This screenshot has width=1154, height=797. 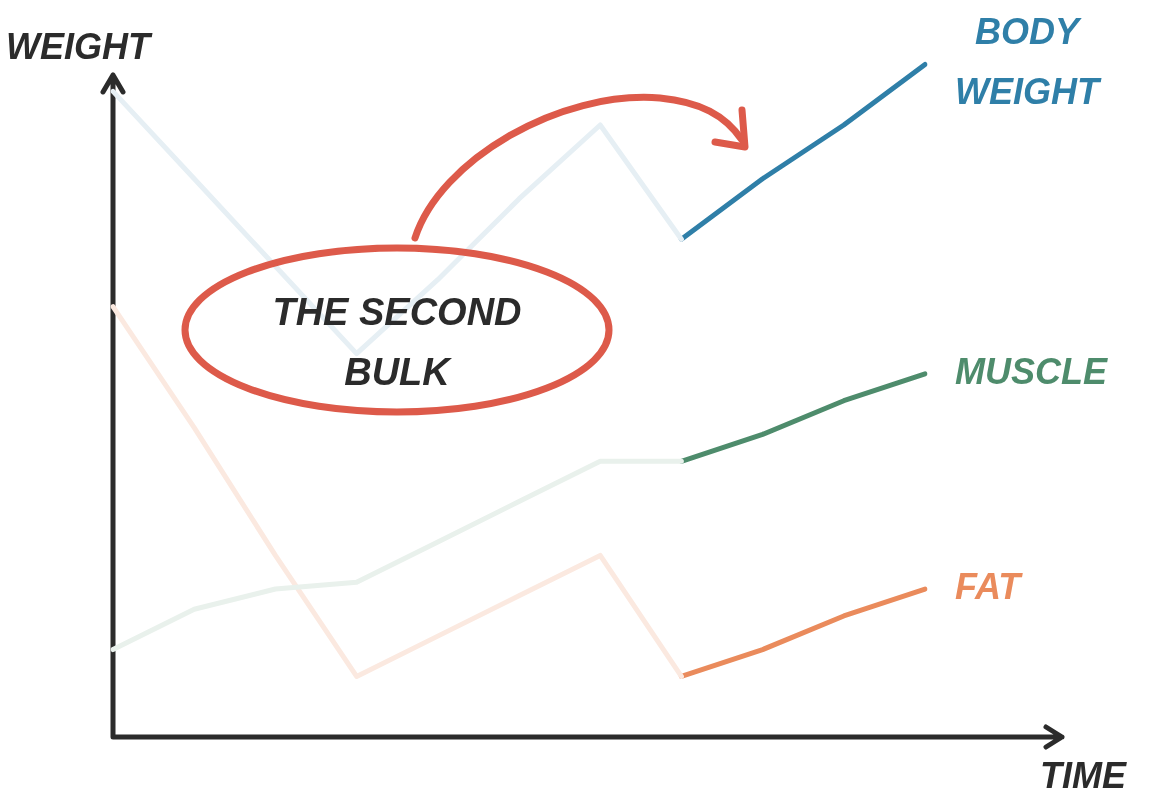 What do you see at coordinates (1083, 776) in the screenshot?
I see `x-axis-title: TIME` at bounding box center [1083, 776].